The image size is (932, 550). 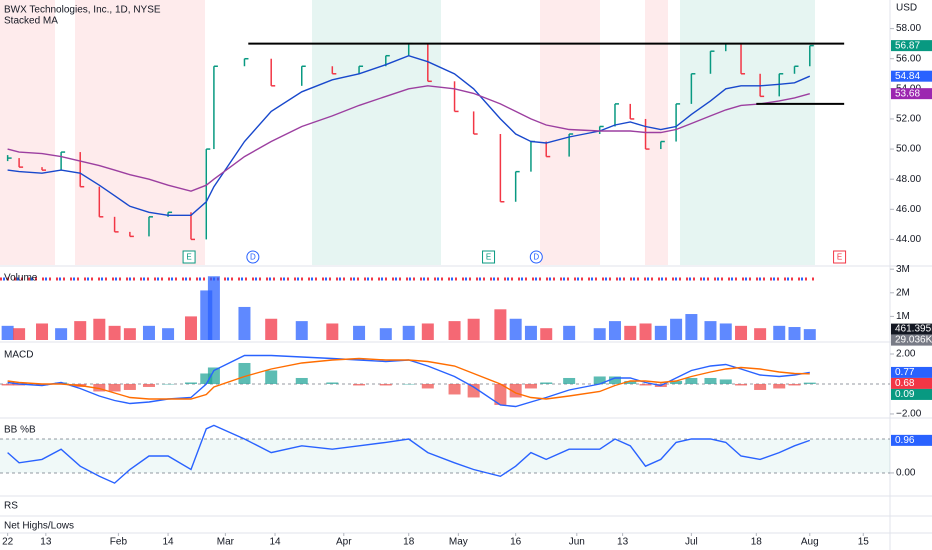 What do you see at coordinates (275, 542) in the screenshot?
I see `x-tick-label: 14` at bounding box center [275, 542].